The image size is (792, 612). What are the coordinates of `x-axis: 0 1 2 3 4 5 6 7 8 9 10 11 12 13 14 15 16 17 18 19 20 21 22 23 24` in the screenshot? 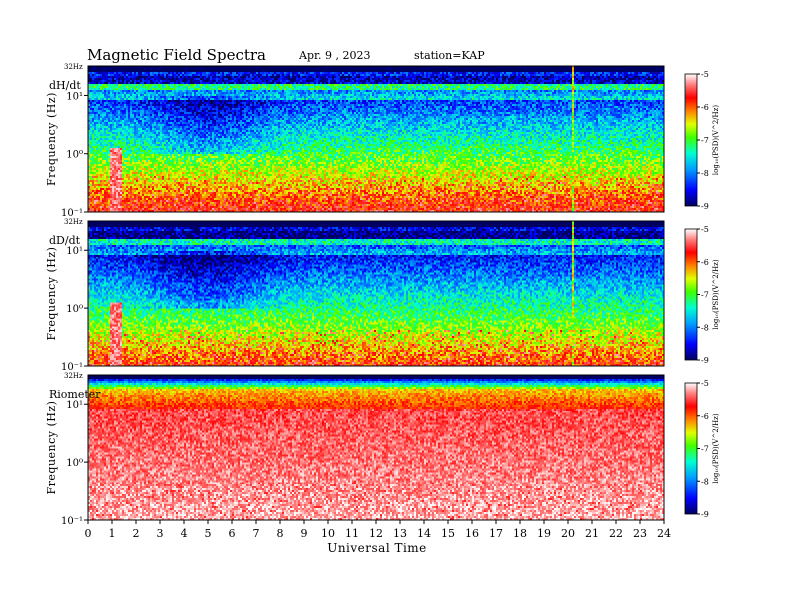 It's located at (378, 530).